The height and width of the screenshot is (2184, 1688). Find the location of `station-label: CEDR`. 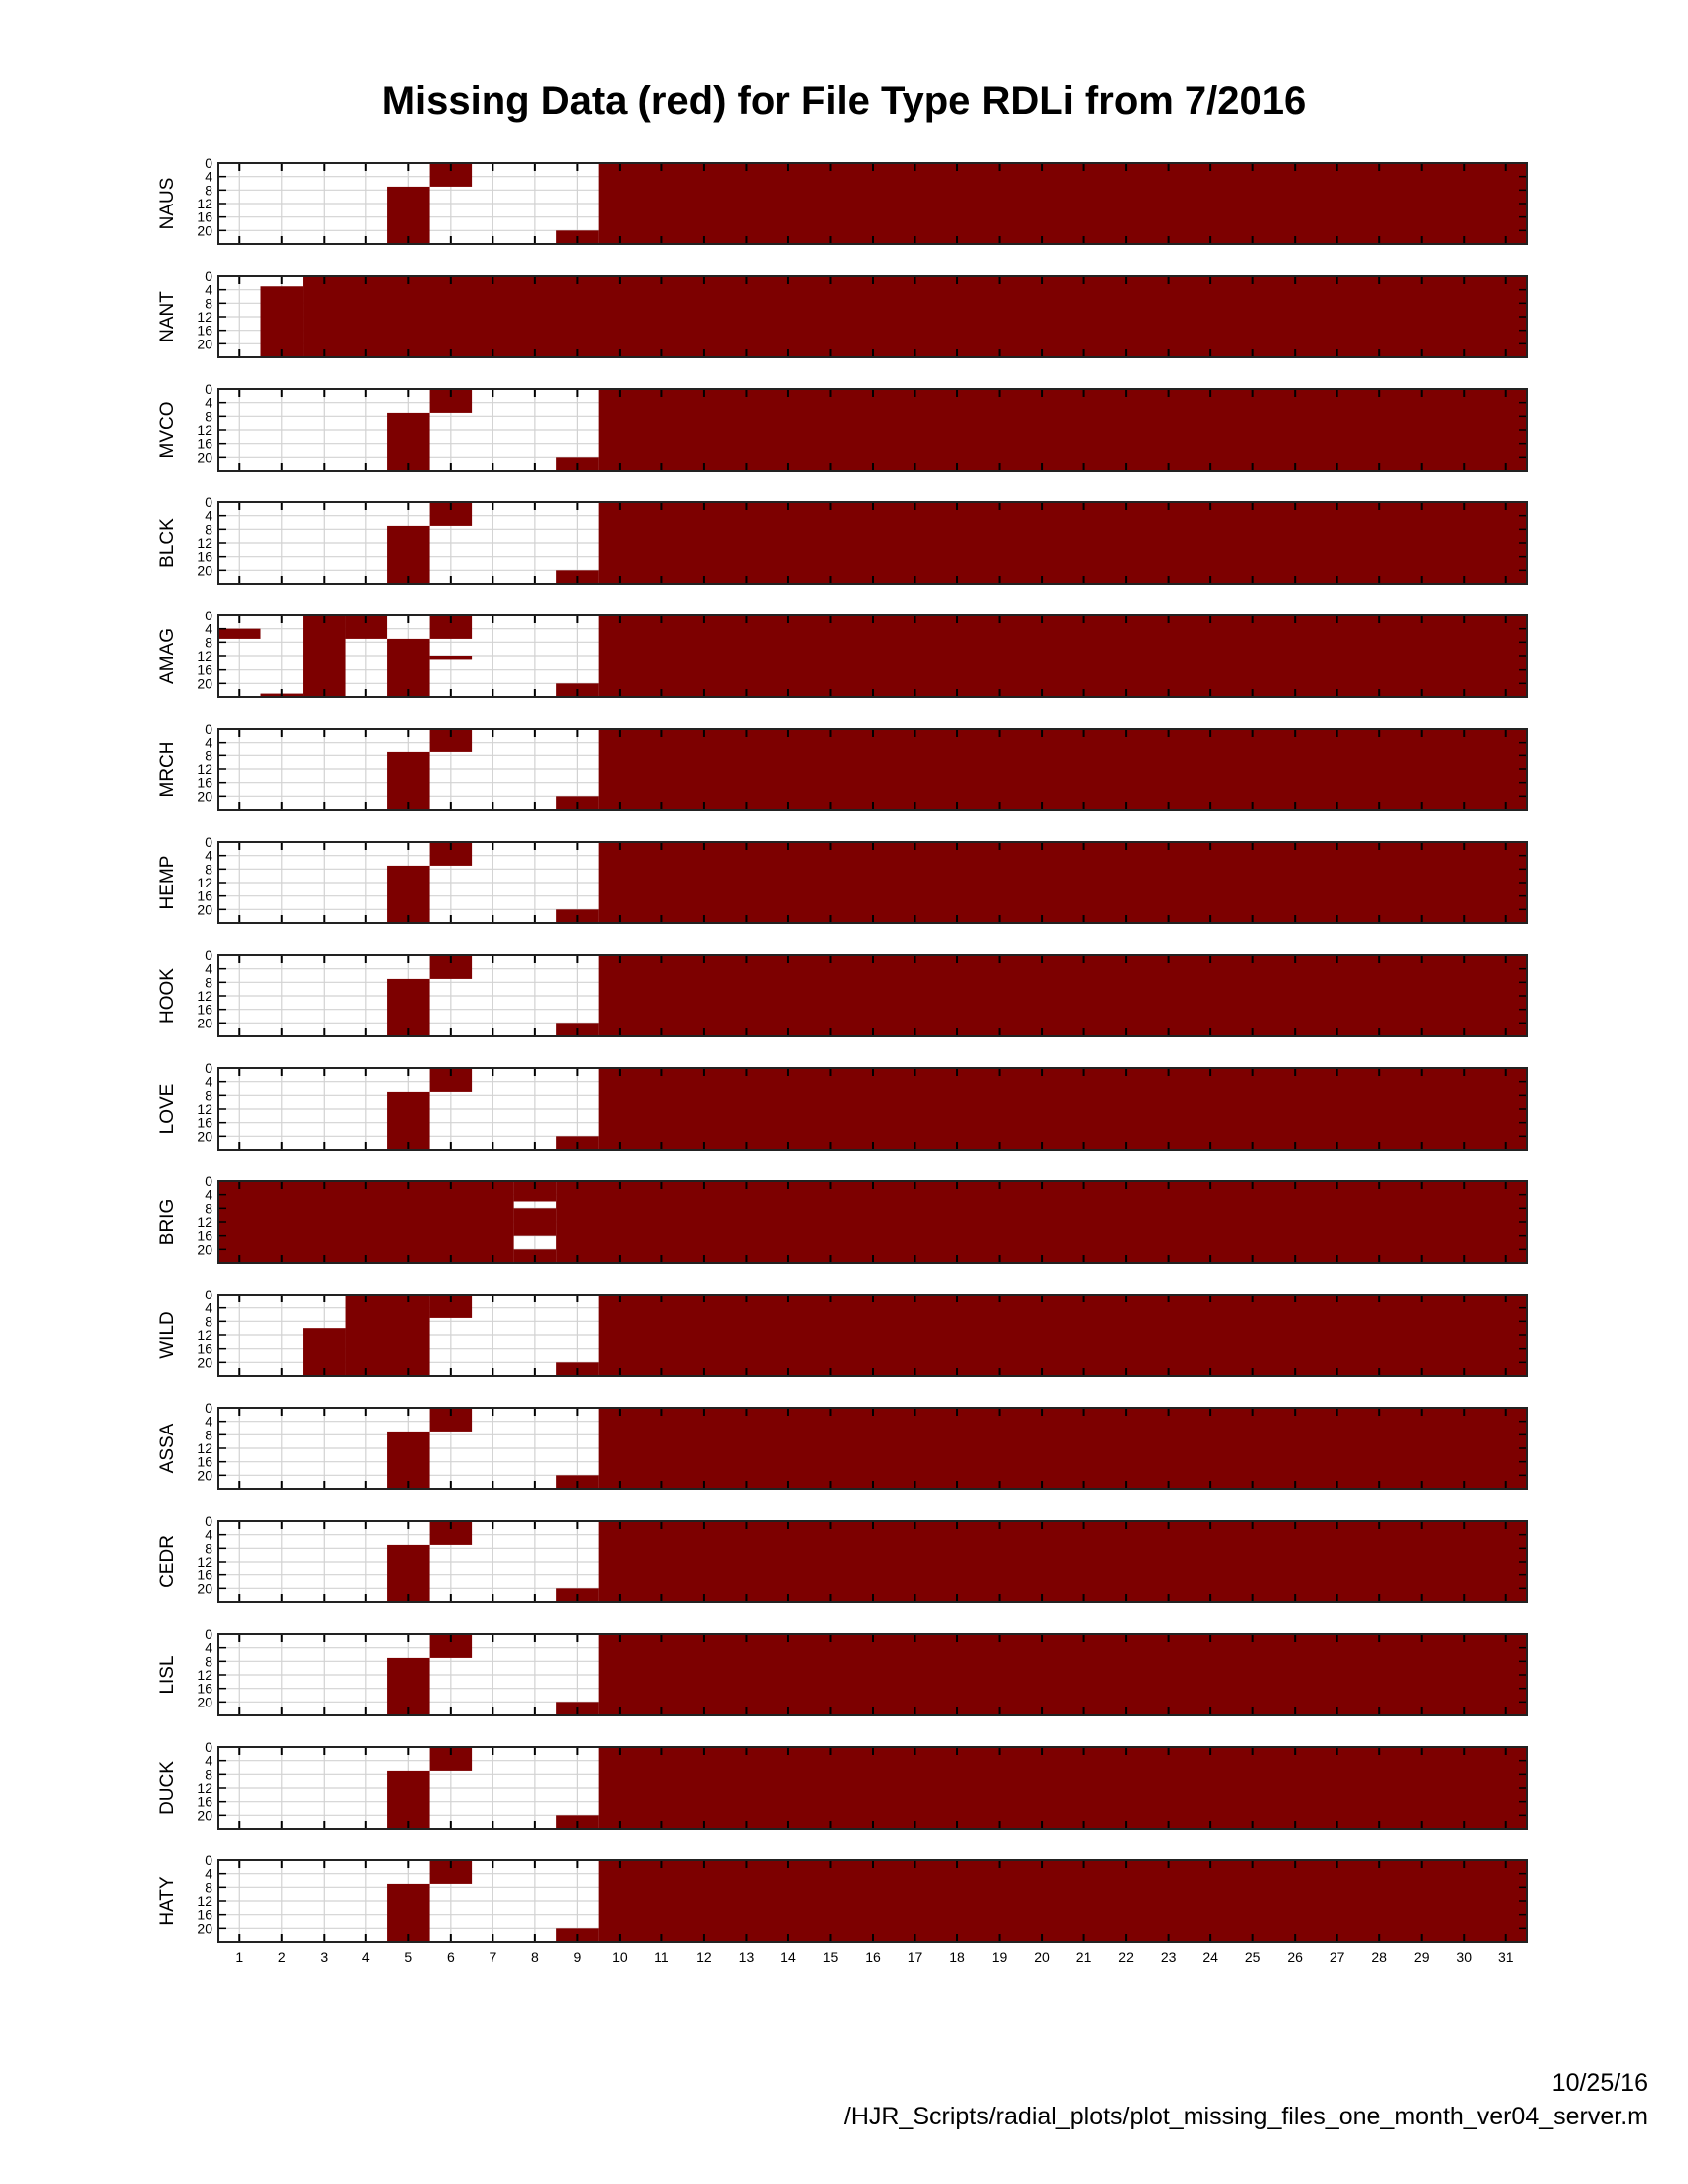

station-label: CEDR is located at coordinates (167, 1561).